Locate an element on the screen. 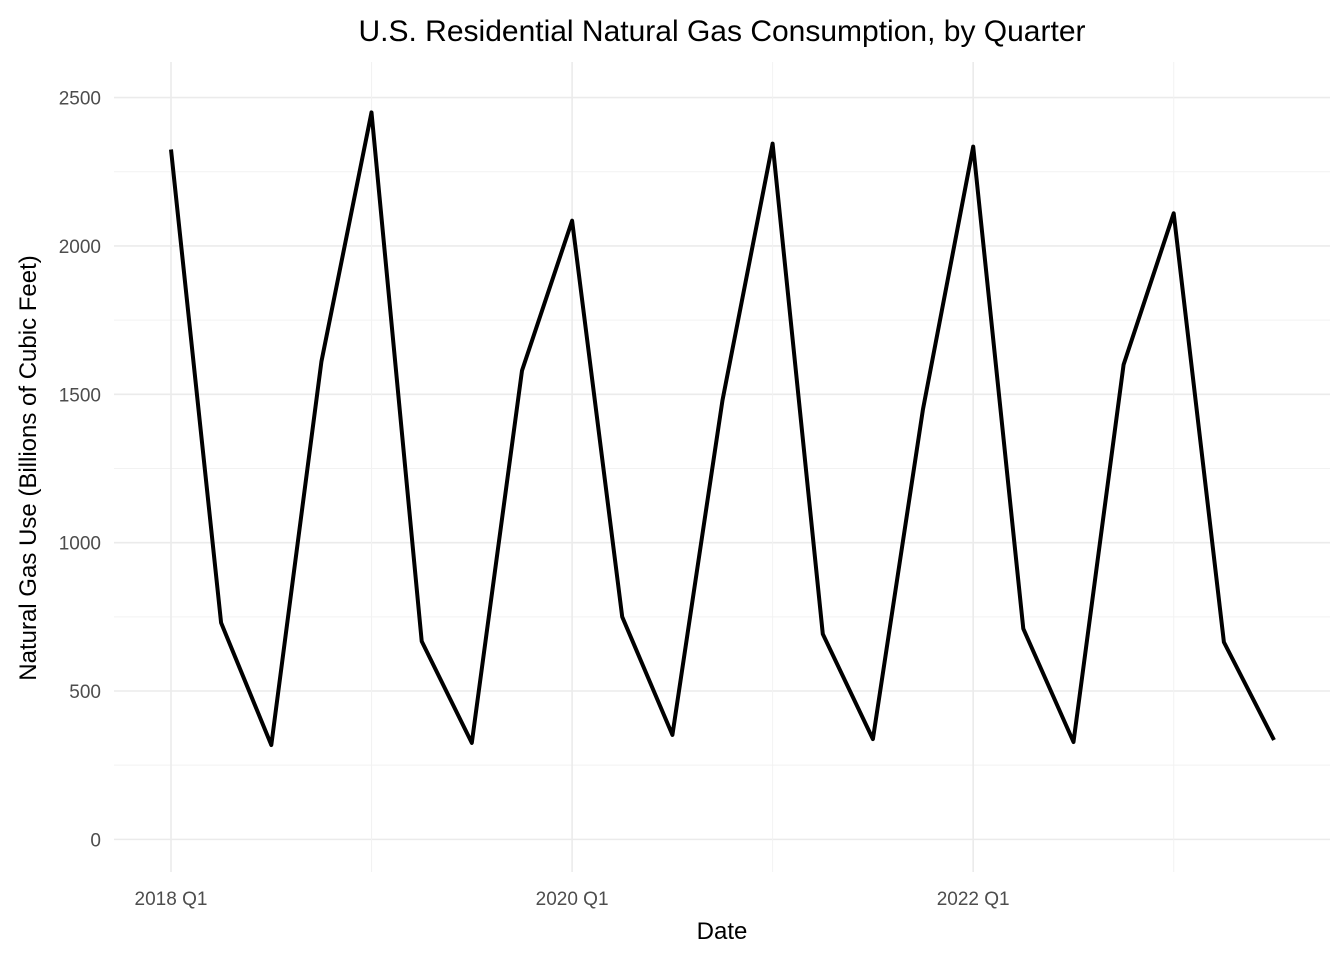  y-tick-label: 1500 is located at coordinates (80, 395).